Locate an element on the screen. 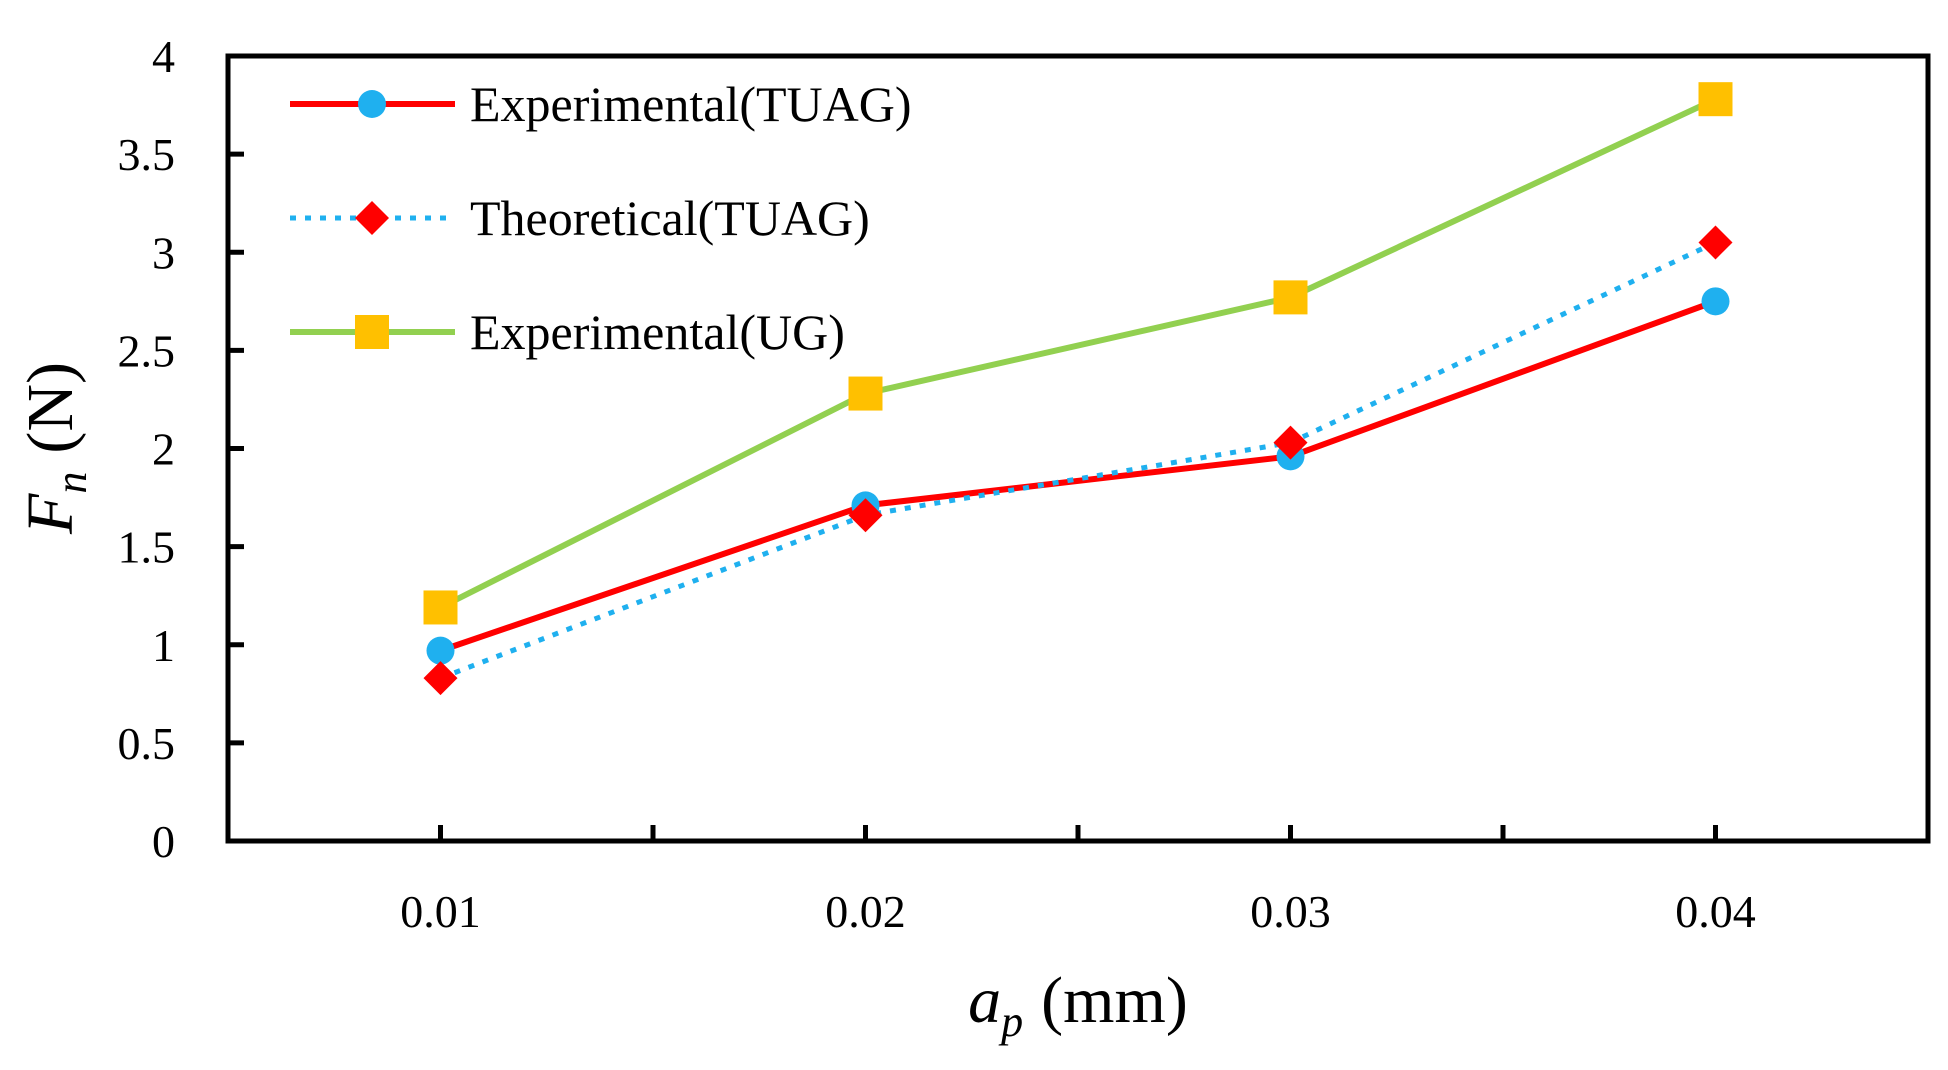 The height and width of the screenshot is (1070, 1948). y-axis-label: Fn (N) is located at coordinates (55, 448).